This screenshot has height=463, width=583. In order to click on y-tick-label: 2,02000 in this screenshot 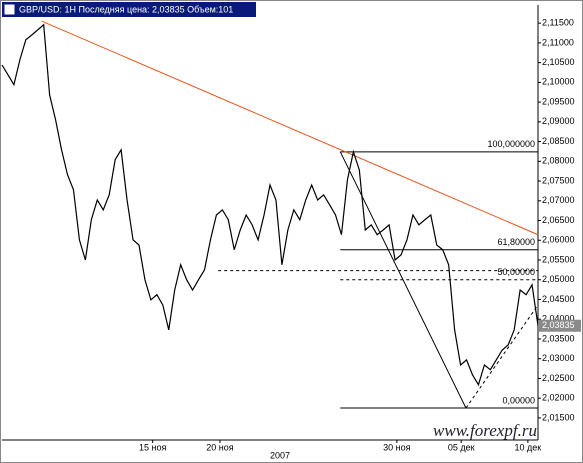, I will do `click(558, 398)`.